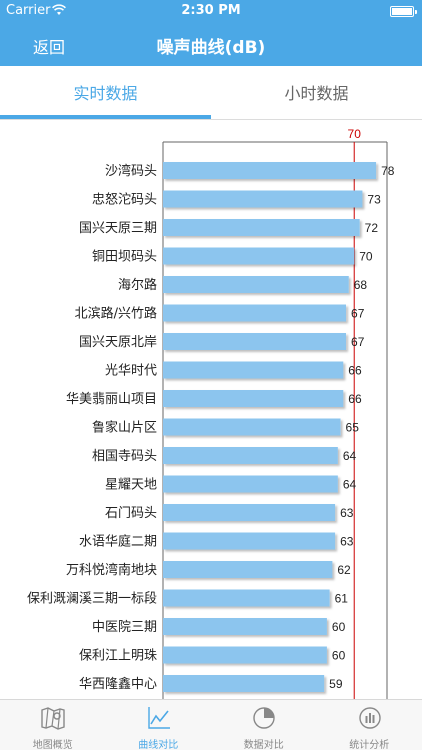 The width and height of the screenshot is (422, 750). What do you see at coordinates (124, 200) in the screenshot?
I see `category-label: 忠怒沱码头` at bounding box center [124, 200].